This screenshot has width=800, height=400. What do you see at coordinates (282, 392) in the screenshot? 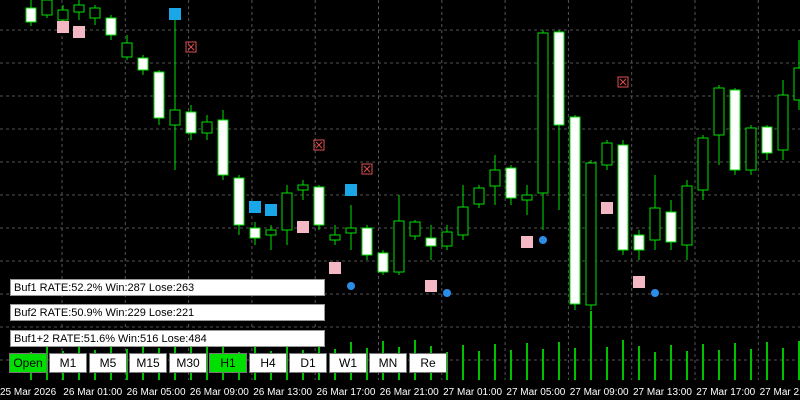
I see `time-label: 26 Mar 13:00` at bounding box center [282, 392].